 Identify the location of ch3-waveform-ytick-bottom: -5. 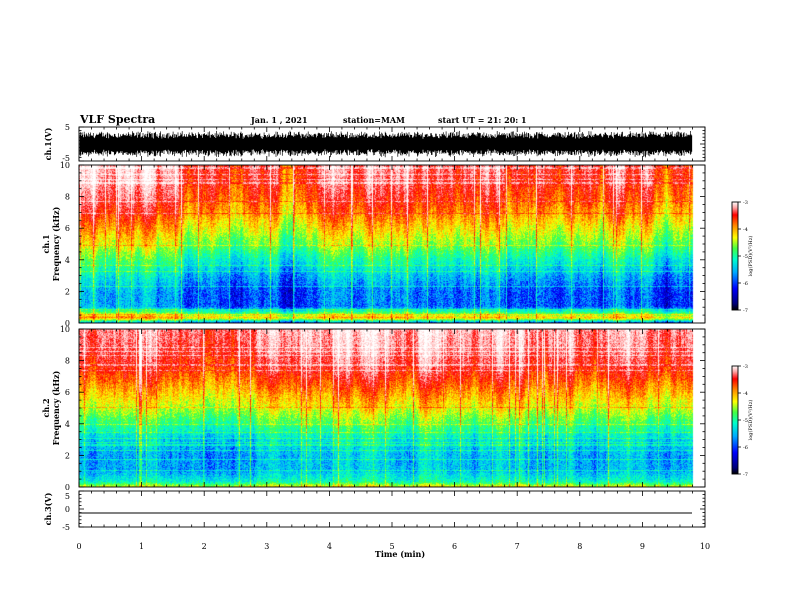
(66, 527).